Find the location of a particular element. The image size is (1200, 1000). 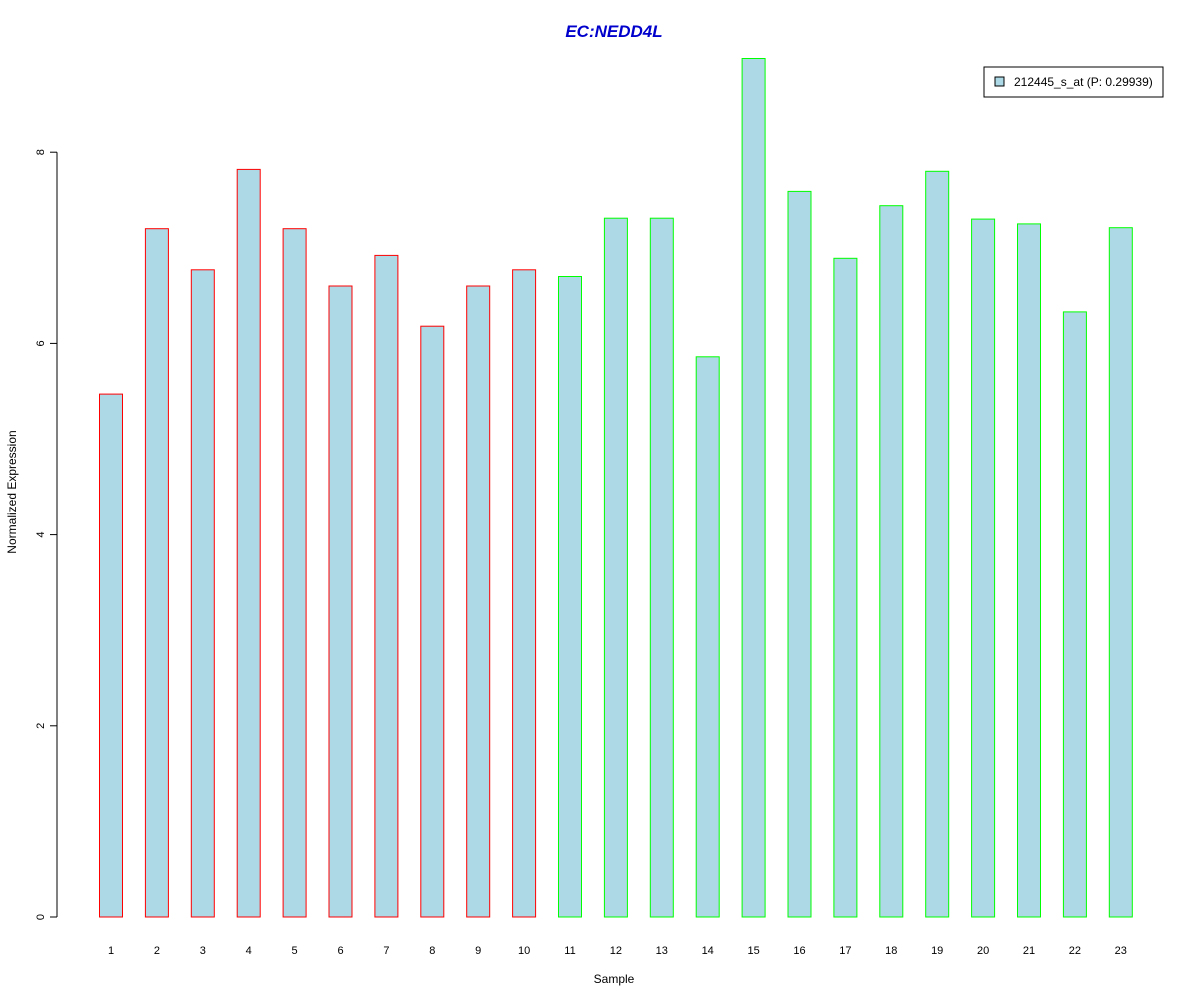

legend-box is located at coordinates (1073, 82).